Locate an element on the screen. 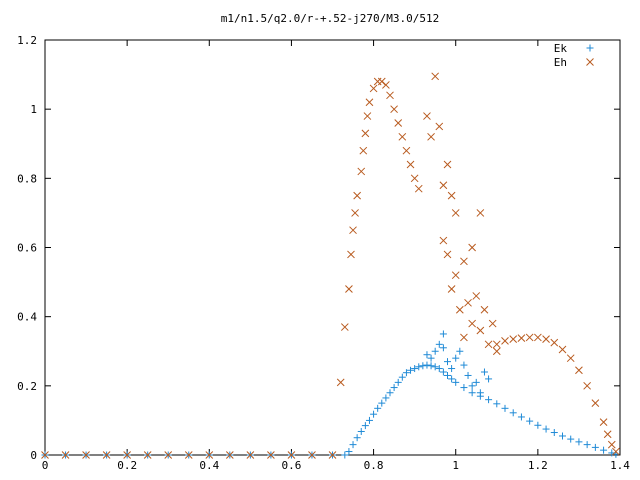 The image size is (640, 480). y-tick-label: 1 is located at coordinates (33, 109).